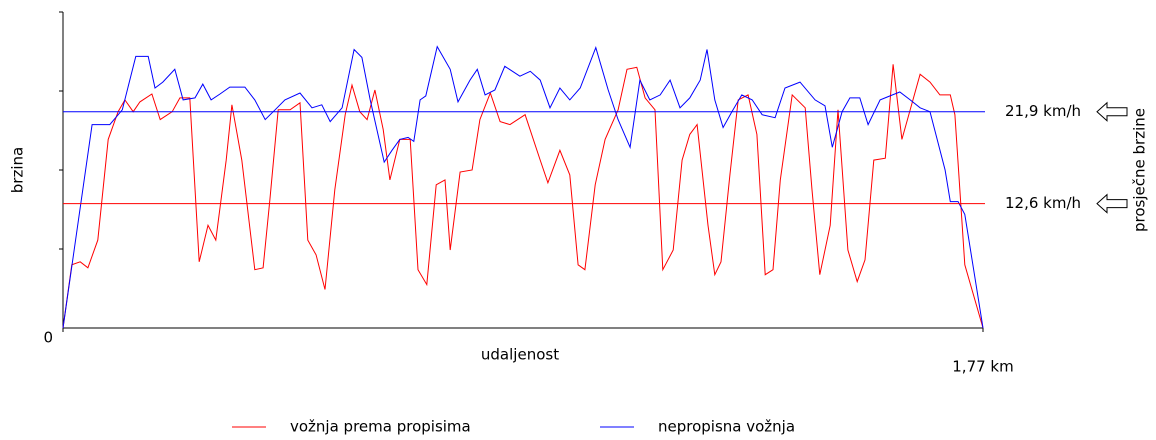  What do you see at coordinates (1140, 170) in the screenshot?
I see `average-label: prosječne brzine` at bounding box center [1140, 170].